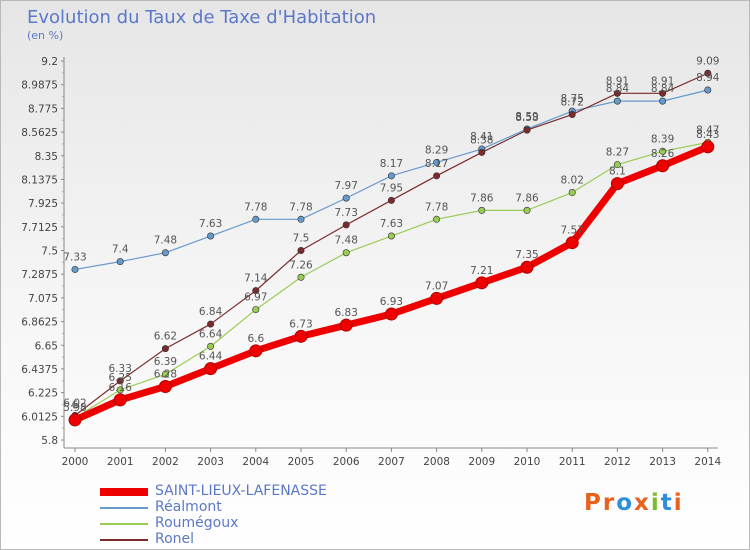  Describe the element at coordinates (436, 150) in the screenshot. I see `data-label: 8.29` at that location.